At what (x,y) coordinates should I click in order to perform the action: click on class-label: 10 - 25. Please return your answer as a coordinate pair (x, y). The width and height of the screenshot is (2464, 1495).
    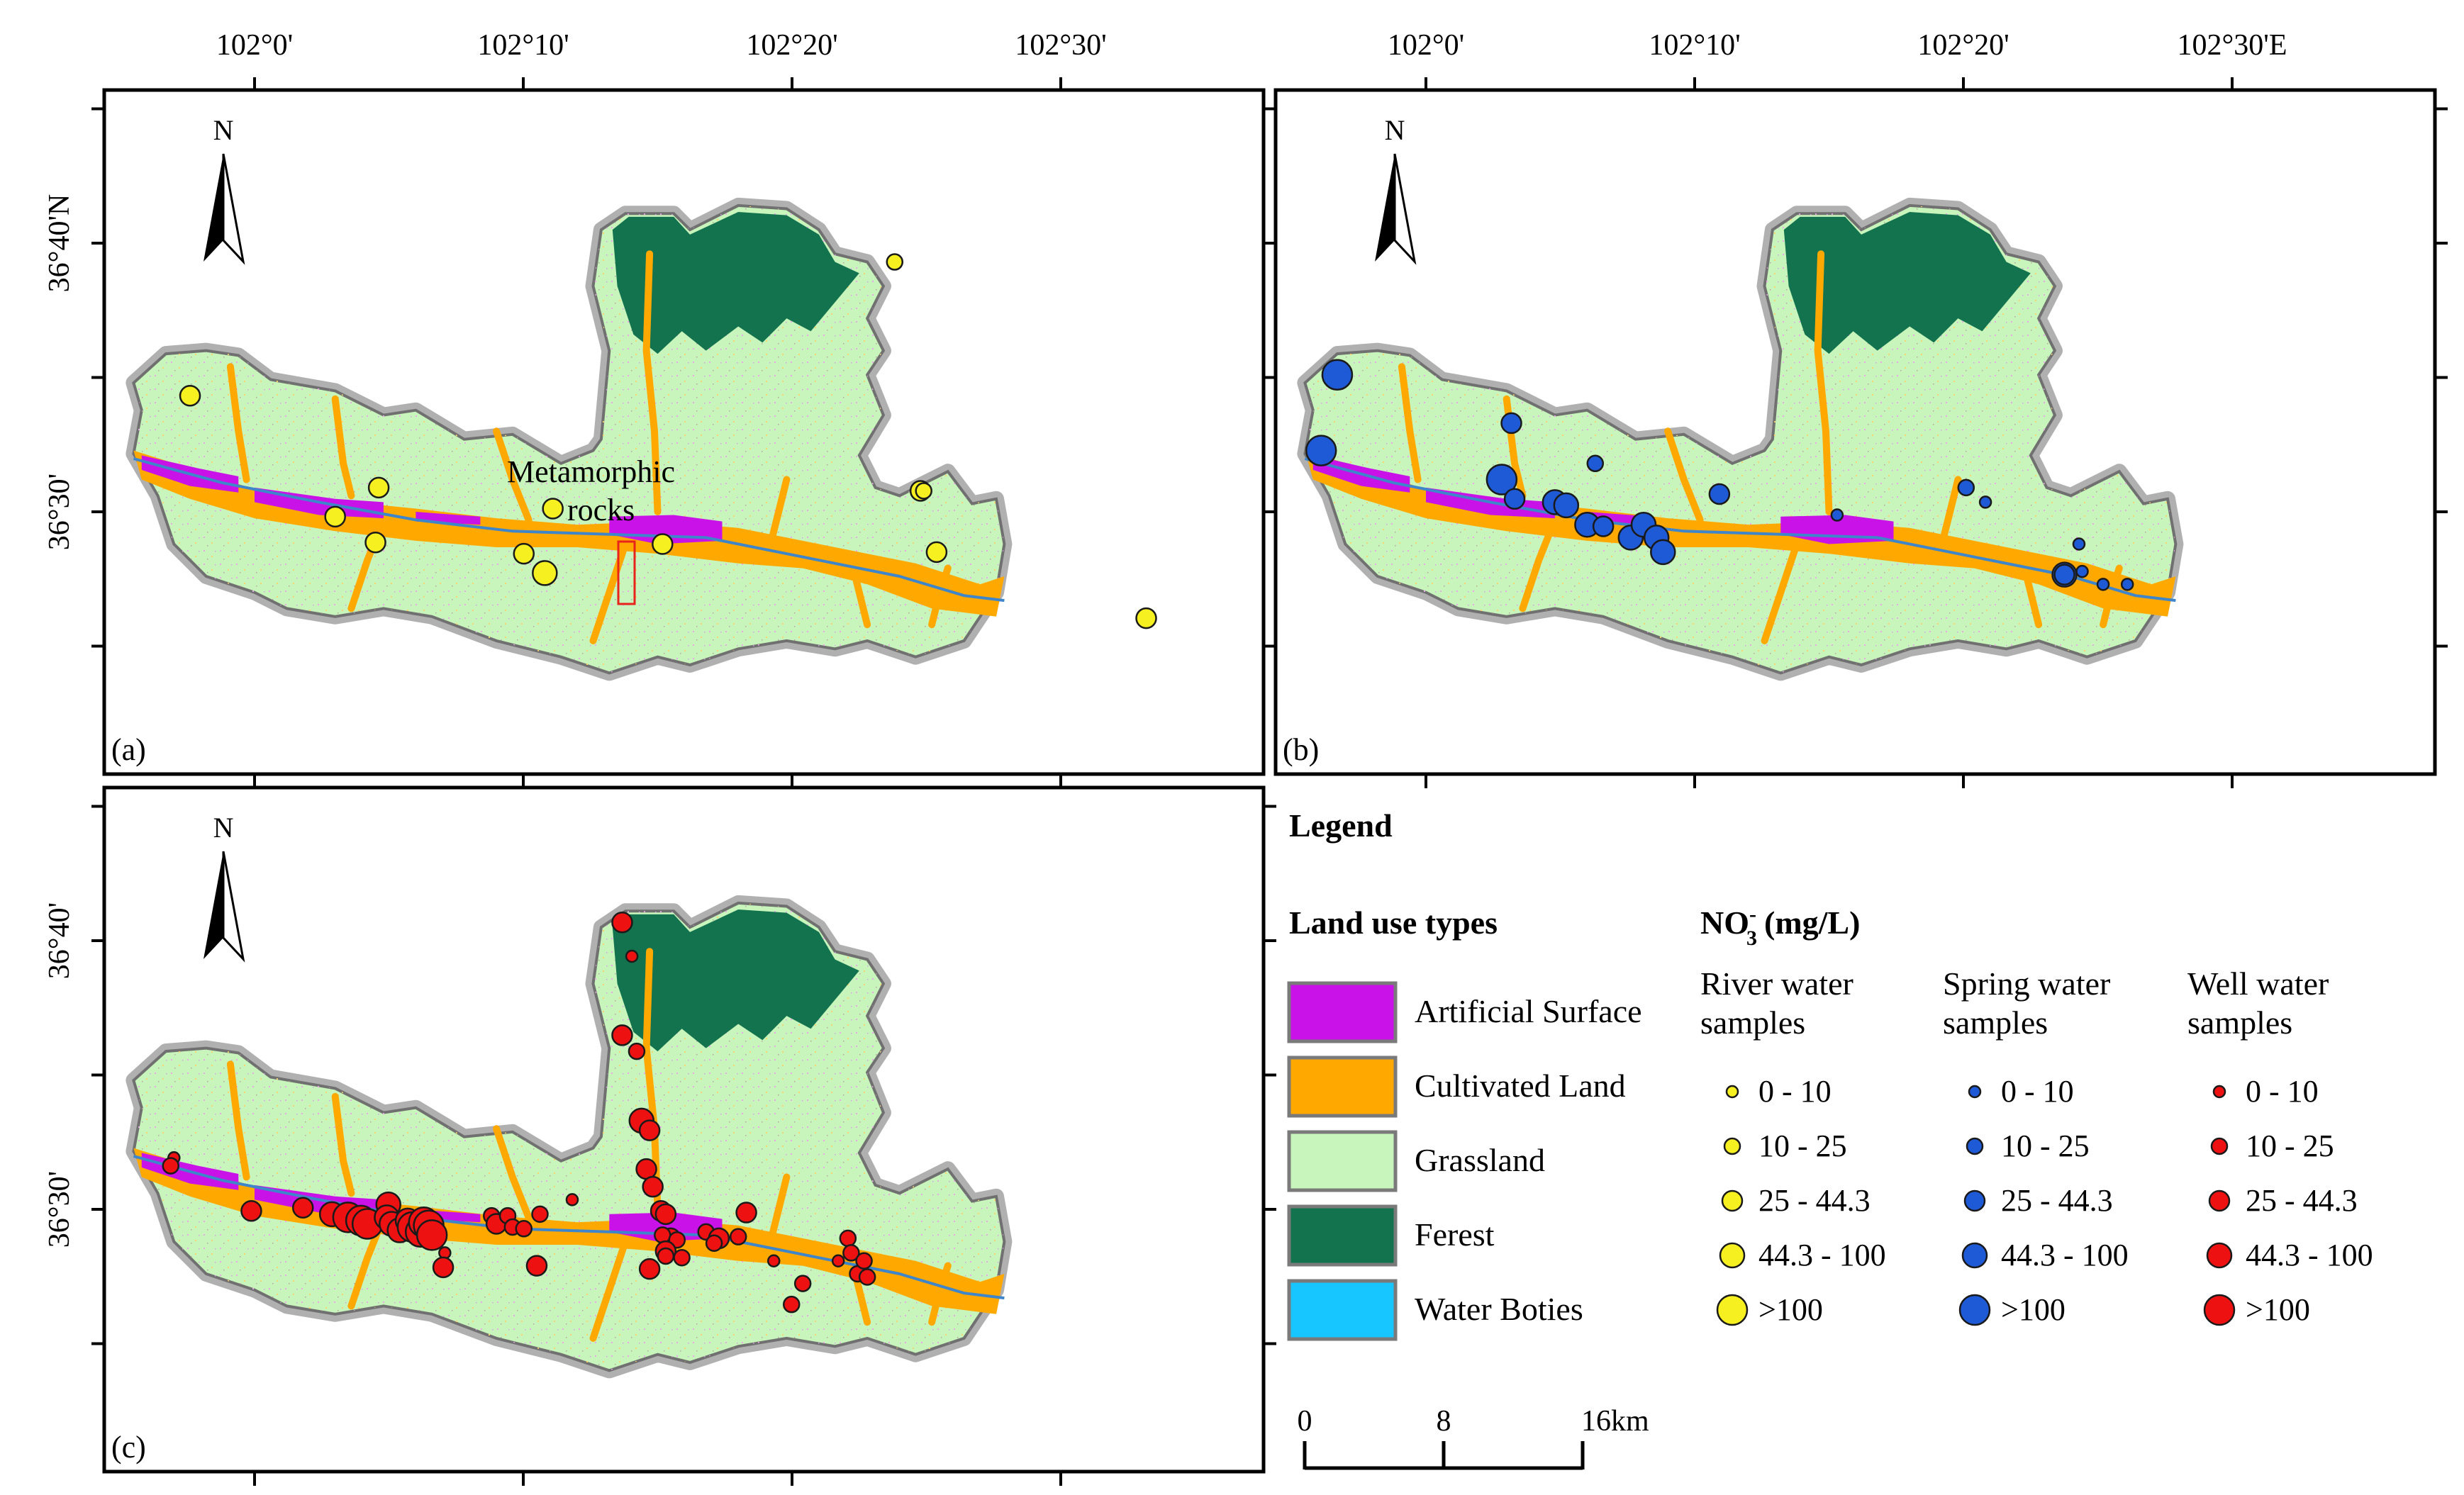
    Looking at the image, I should click on (1802, 1146).